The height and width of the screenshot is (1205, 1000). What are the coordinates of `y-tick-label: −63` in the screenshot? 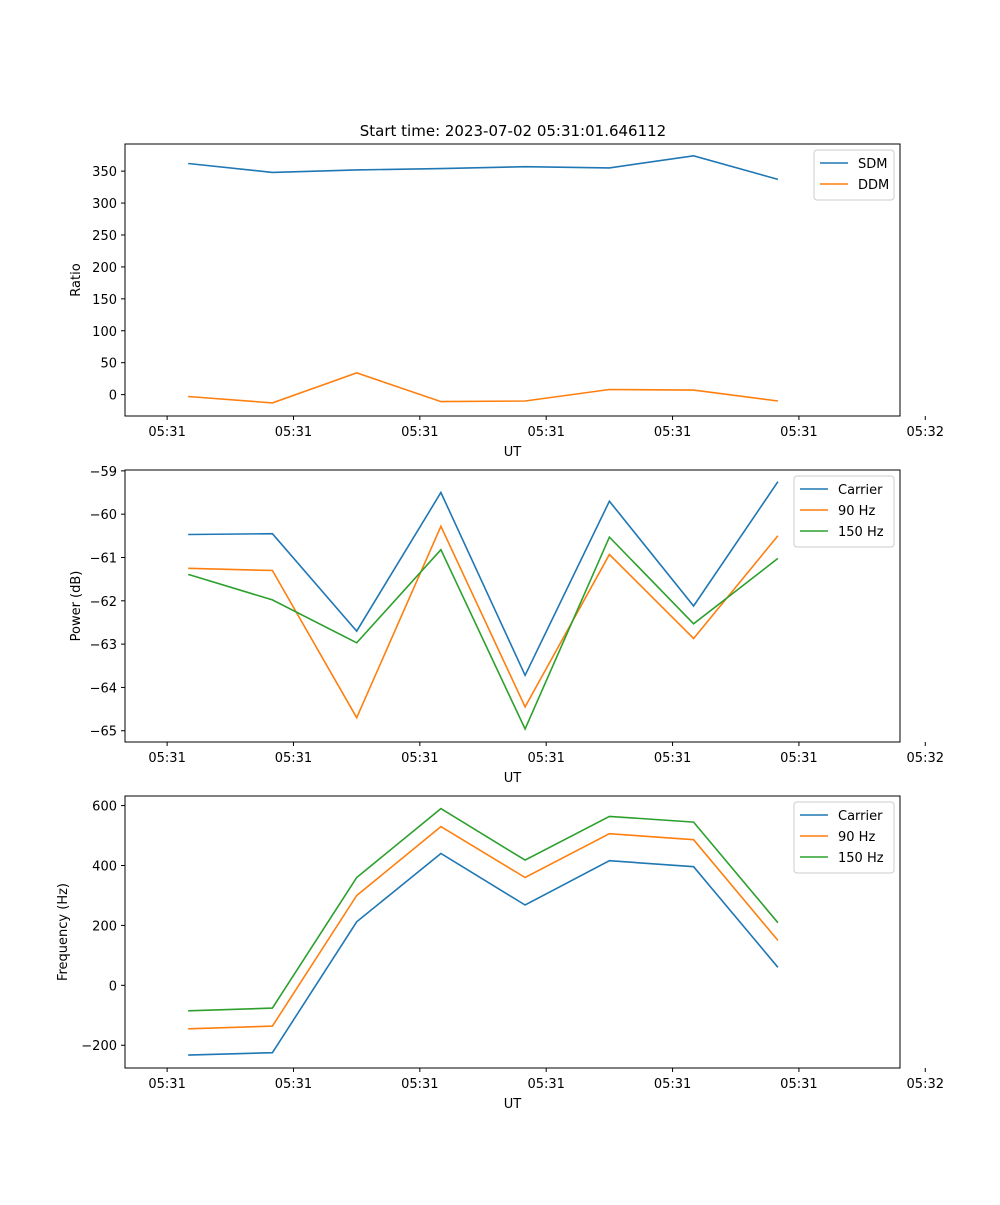 It's located at (103, 645).